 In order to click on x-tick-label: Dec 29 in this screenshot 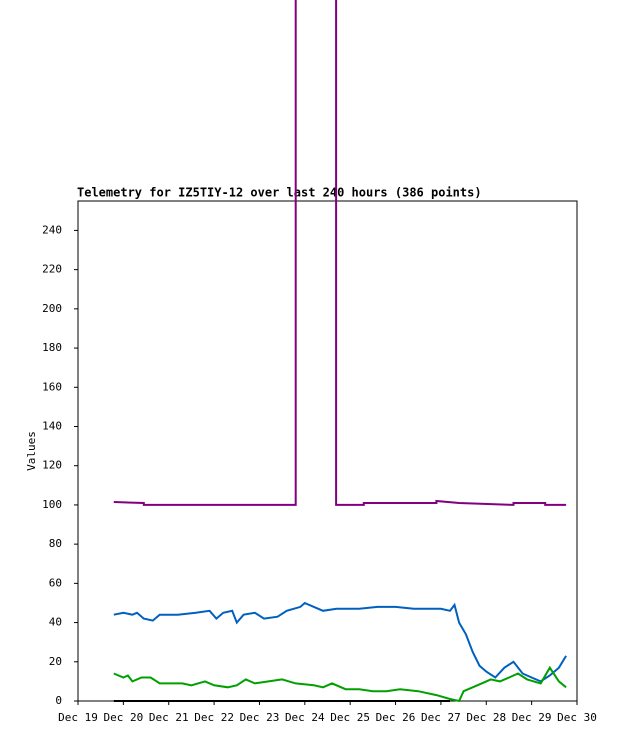, I will do `click(532, 717)`.